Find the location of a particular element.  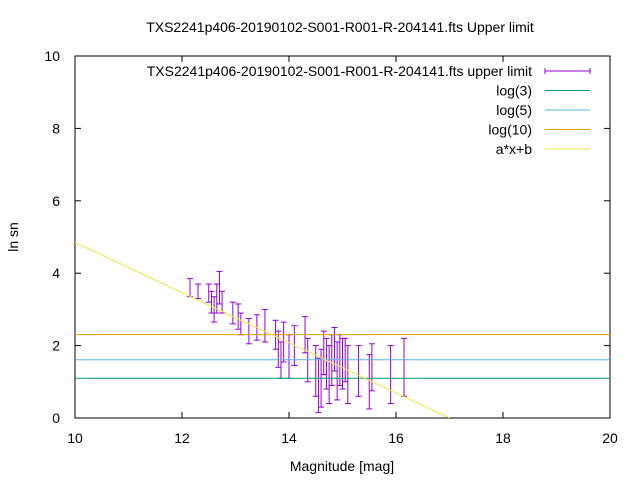

legend-entry: log(5) is located at coordinates (543, 110).